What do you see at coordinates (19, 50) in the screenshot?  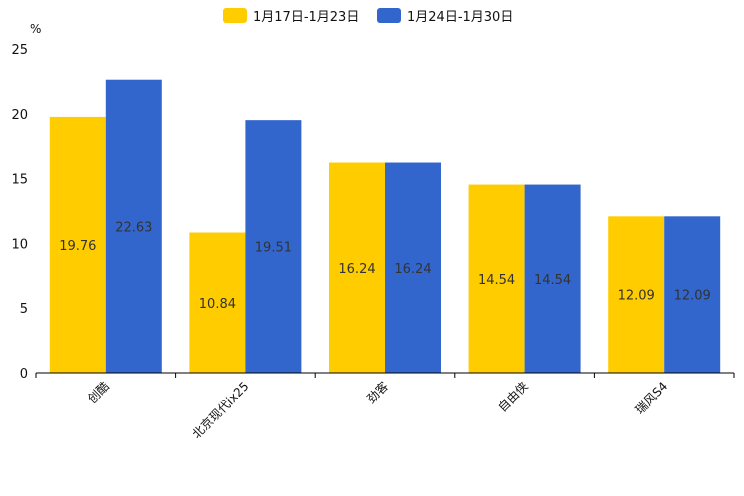 I see `y-tick-label: 25` at bounding box center [19, 50].